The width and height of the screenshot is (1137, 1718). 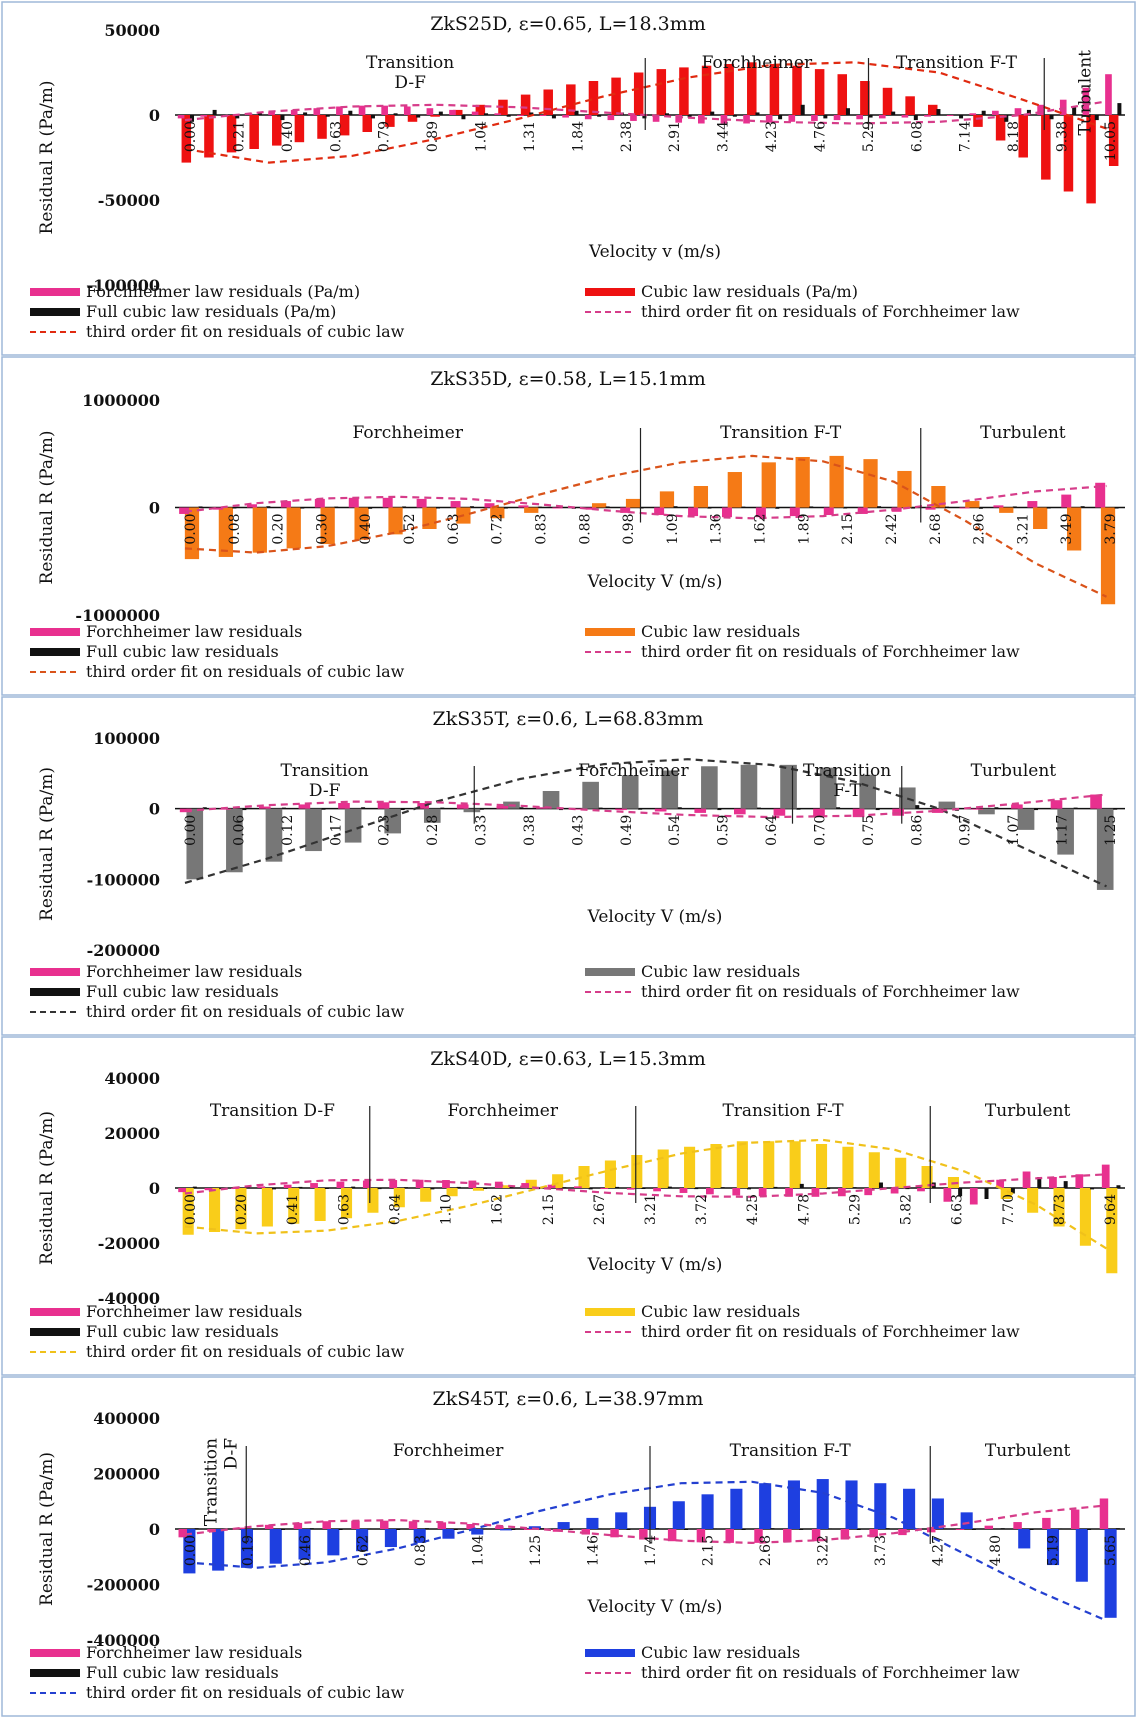 I want to click on x-tick-label: 0.75, so click(x=869, y=830).